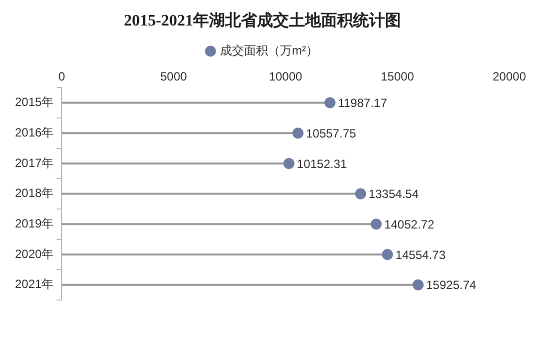 The image size is (537, 338). What do you see at coordinates (34, 284) in the screenshot?
I see `y-tick-label: 2021年` at bounding box center [34, 284].